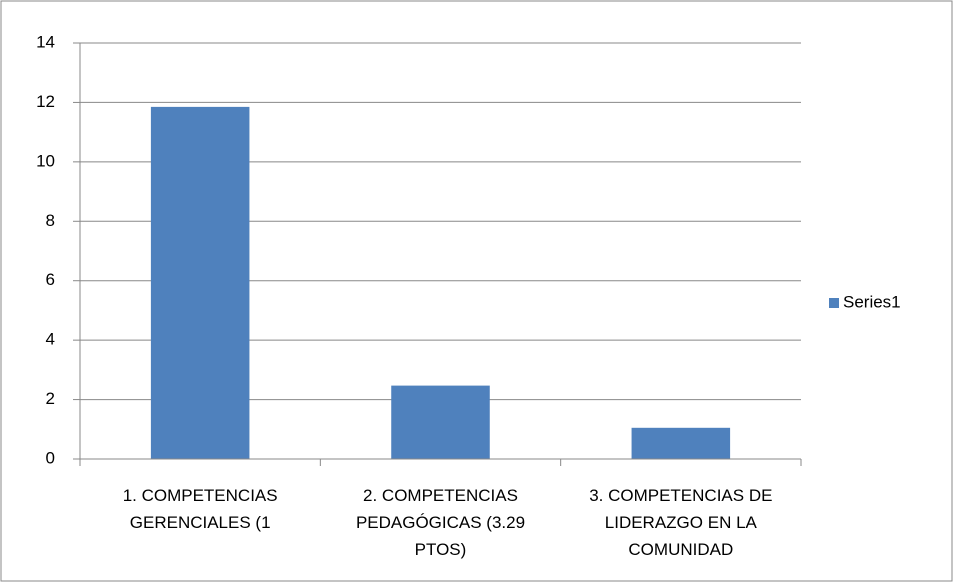 The width and height of the screenshot is (954, 583). I want to click on y-tick-label: 0, so click(50, 457).